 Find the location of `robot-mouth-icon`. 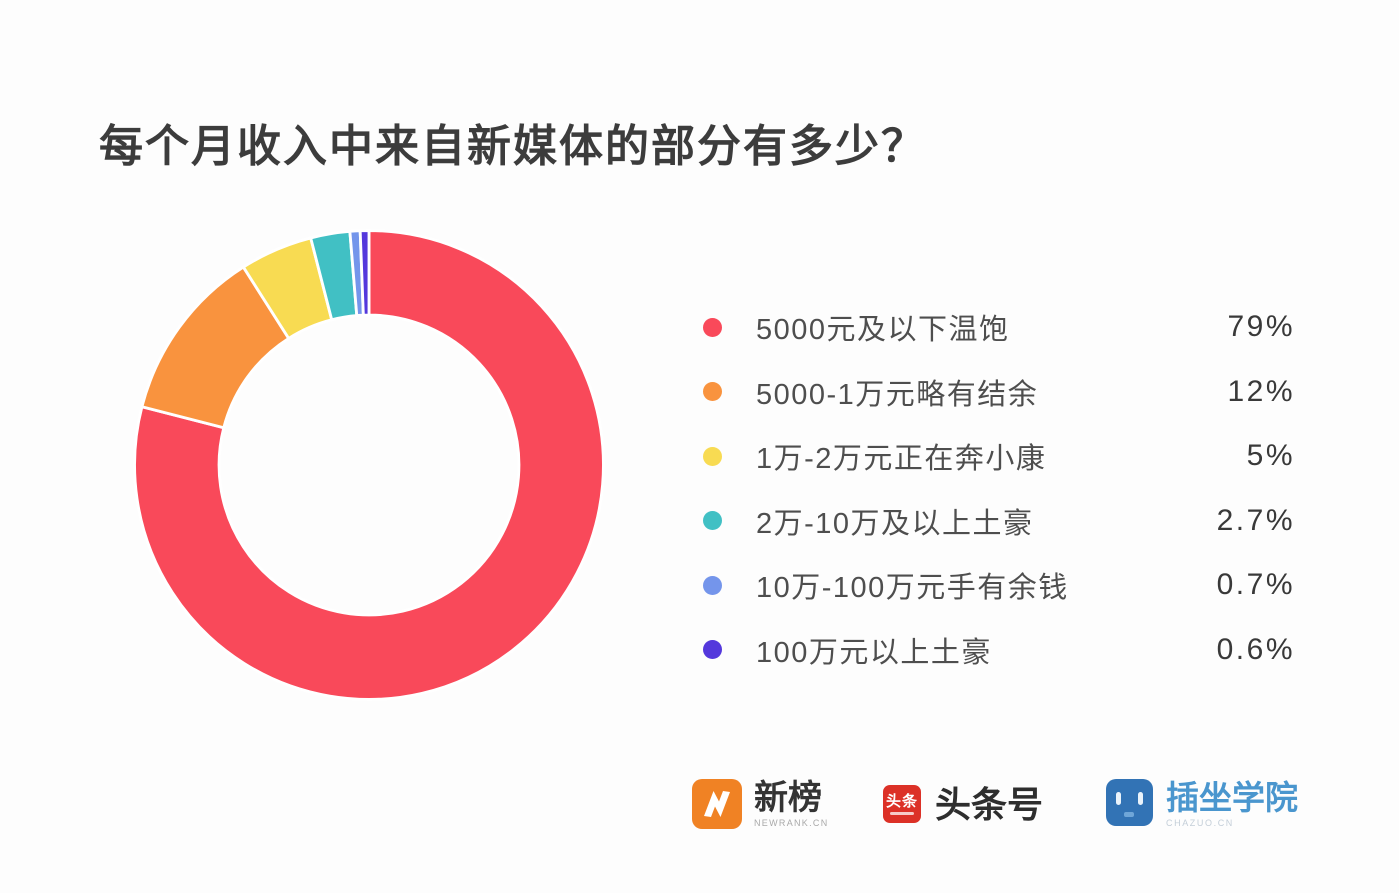

robot-mouth-icon is located at coordinates (1129, 814).